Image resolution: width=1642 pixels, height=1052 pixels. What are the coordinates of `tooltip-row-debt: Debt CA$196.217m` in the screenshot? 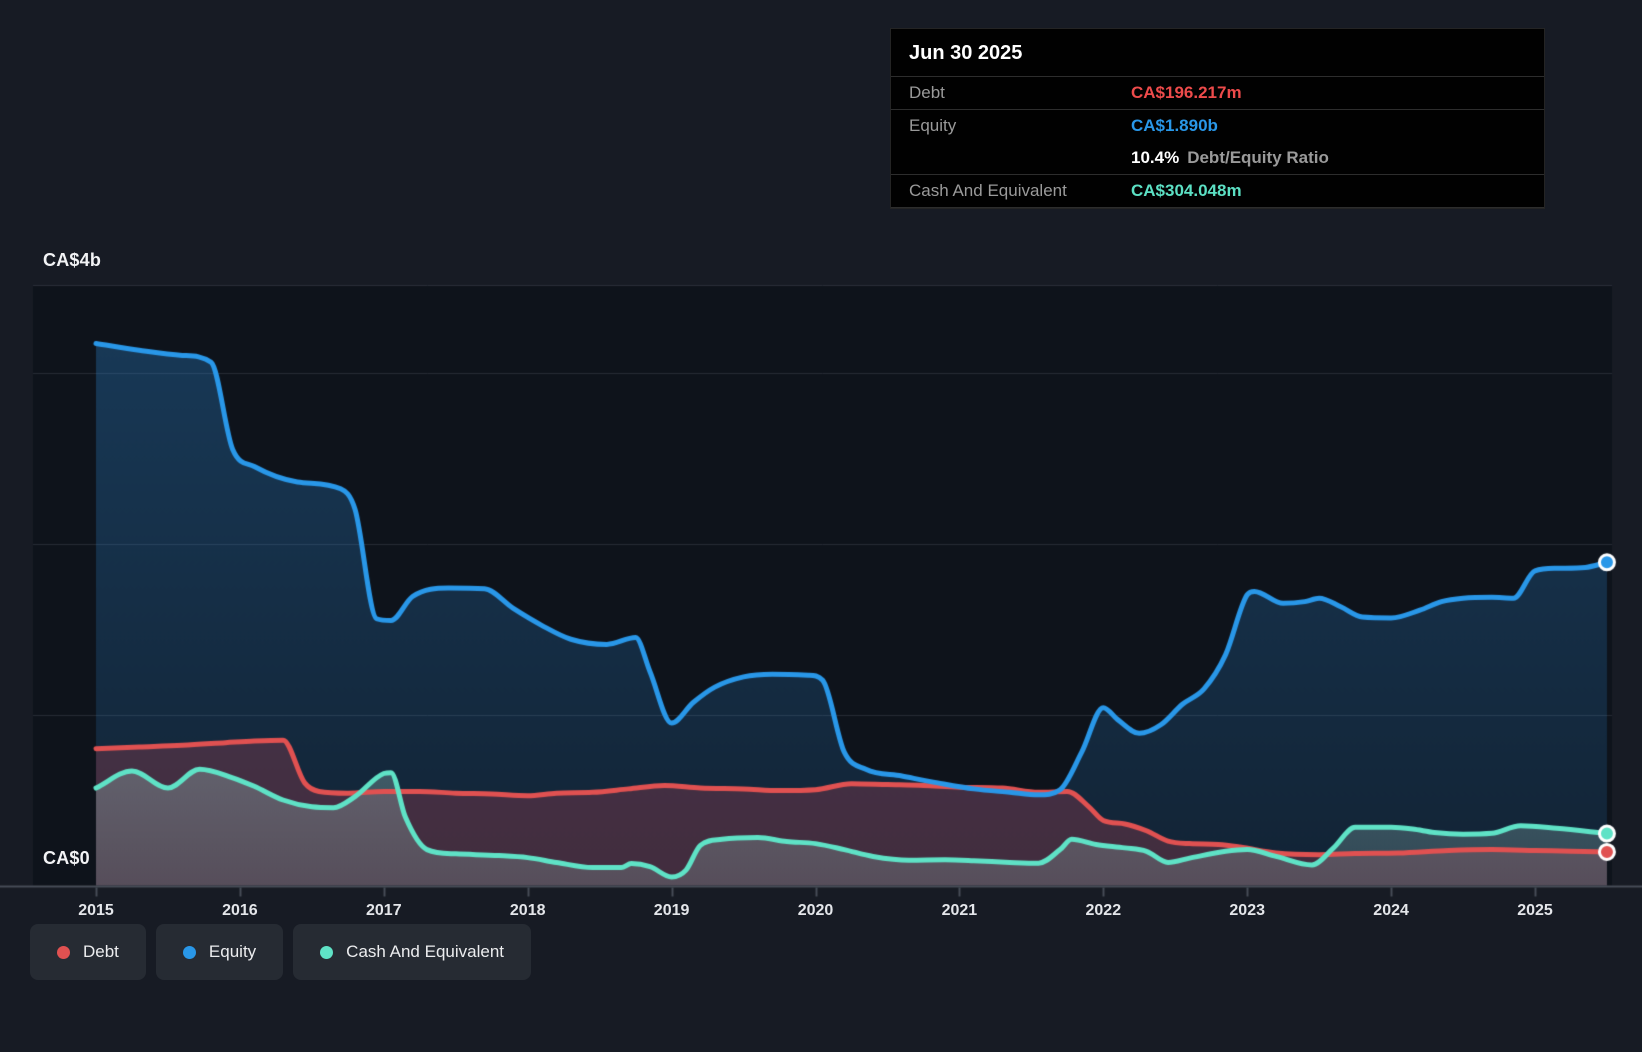 It's located at (1217, 93).